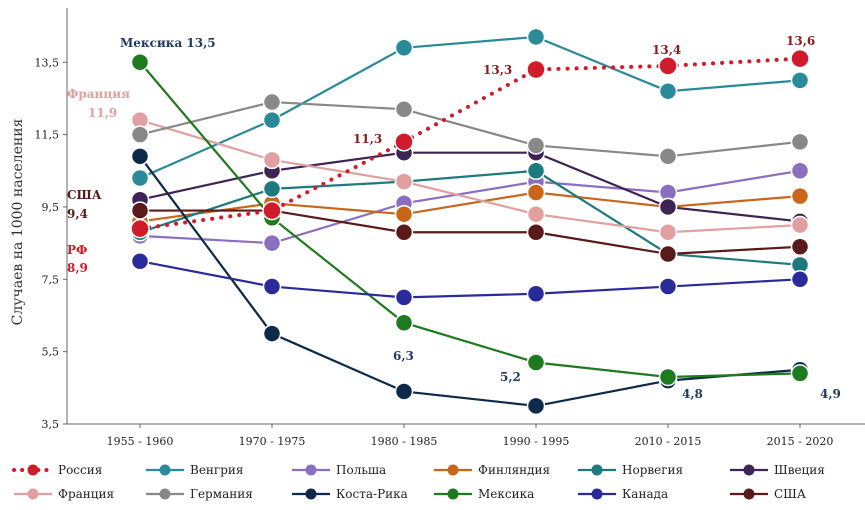 The height and width of the screenshot is (510, 865). What do you see at coordinates (800, 41) in the screenshot?
I see `annotation-russia-2015: 13,6` at bounding box center [800, 41].